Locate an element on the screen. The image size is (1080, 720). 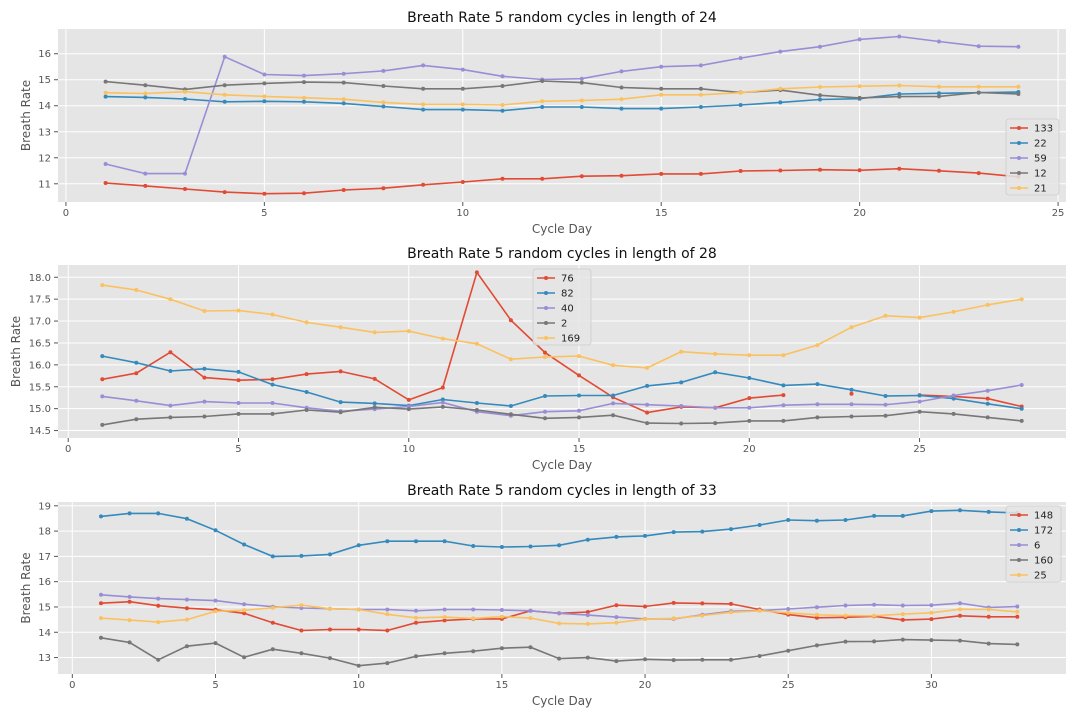
x-tick-label: 15 is located at coordinates (579, 449).